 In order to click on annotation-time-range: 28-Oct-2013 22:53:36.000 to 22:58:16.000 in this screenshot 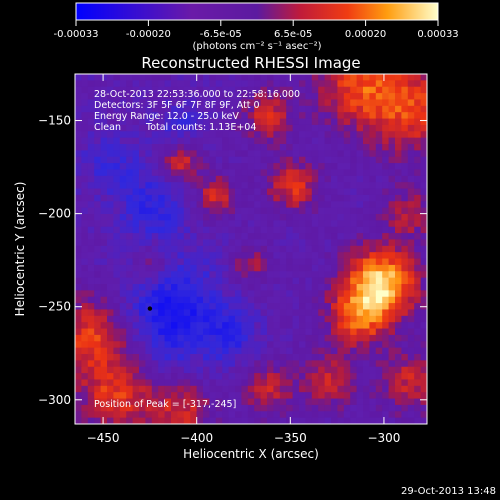, I will do `click(197, 94)`.